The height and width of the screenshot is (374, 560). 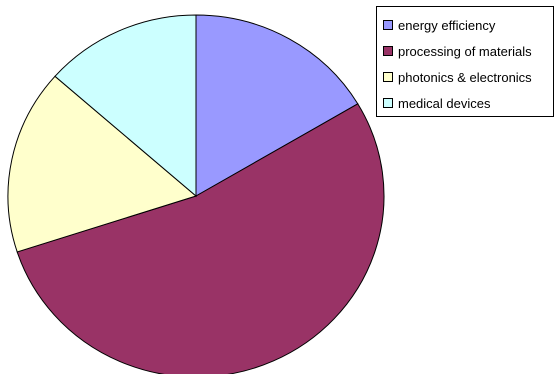 What do you see at coordinates (388, 103) in the screenshot?
I see `legend-swatch-medical-devices` at bounding box center [388, 103].